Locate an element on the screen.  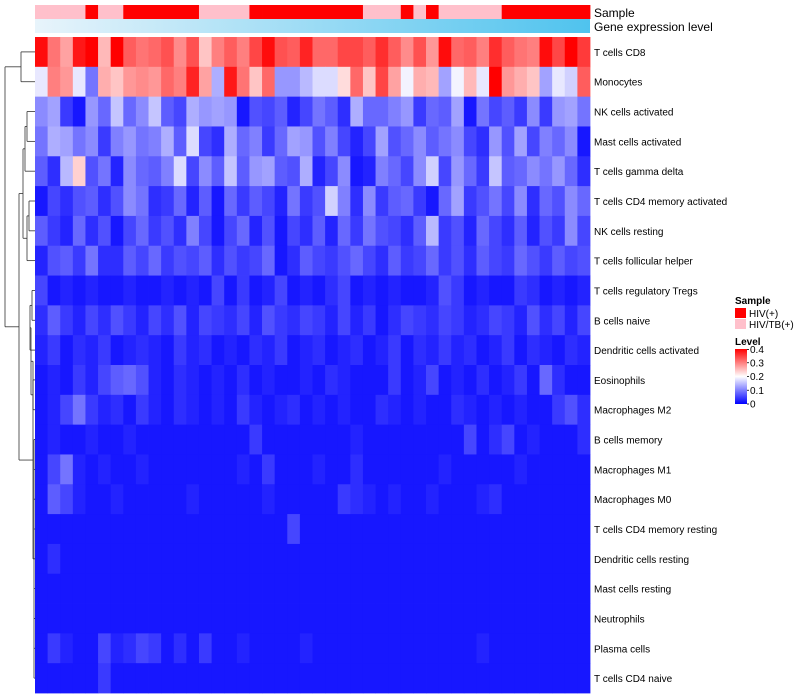
row-label: Eosinophils is located at coordinates (619, 381).